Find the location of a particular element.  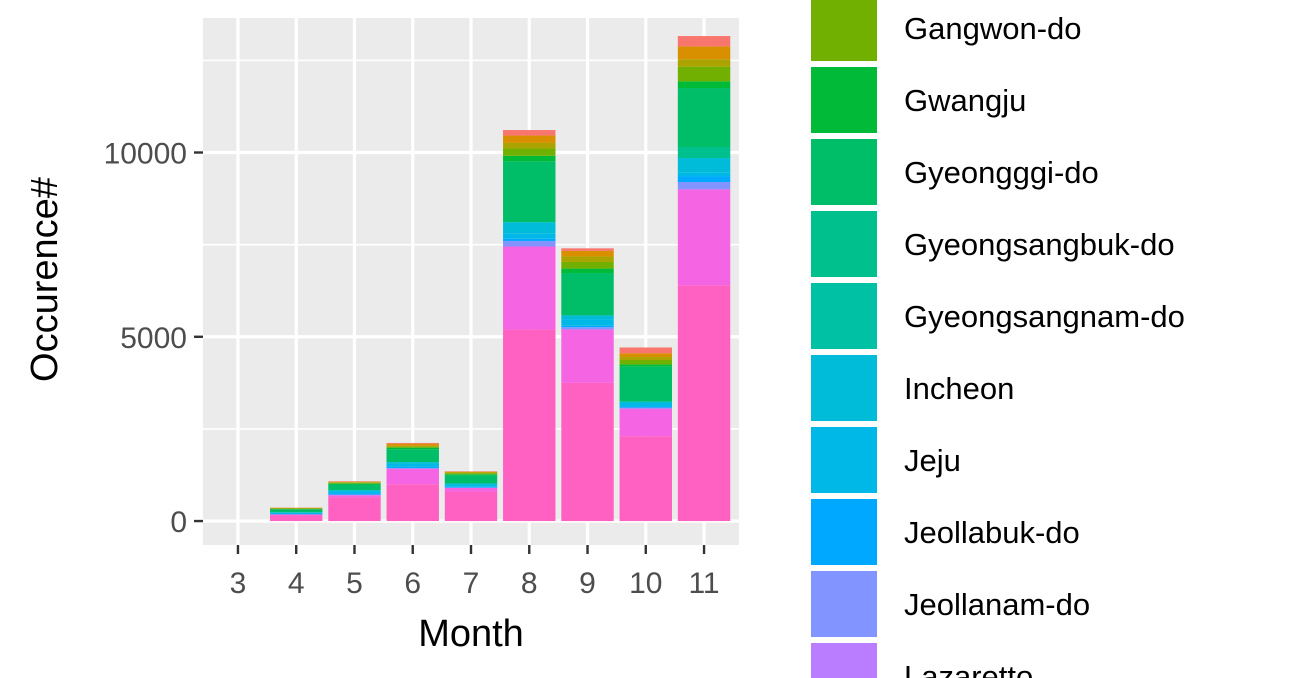

x-tick-label: 5 is located at coordinates (354, 583).